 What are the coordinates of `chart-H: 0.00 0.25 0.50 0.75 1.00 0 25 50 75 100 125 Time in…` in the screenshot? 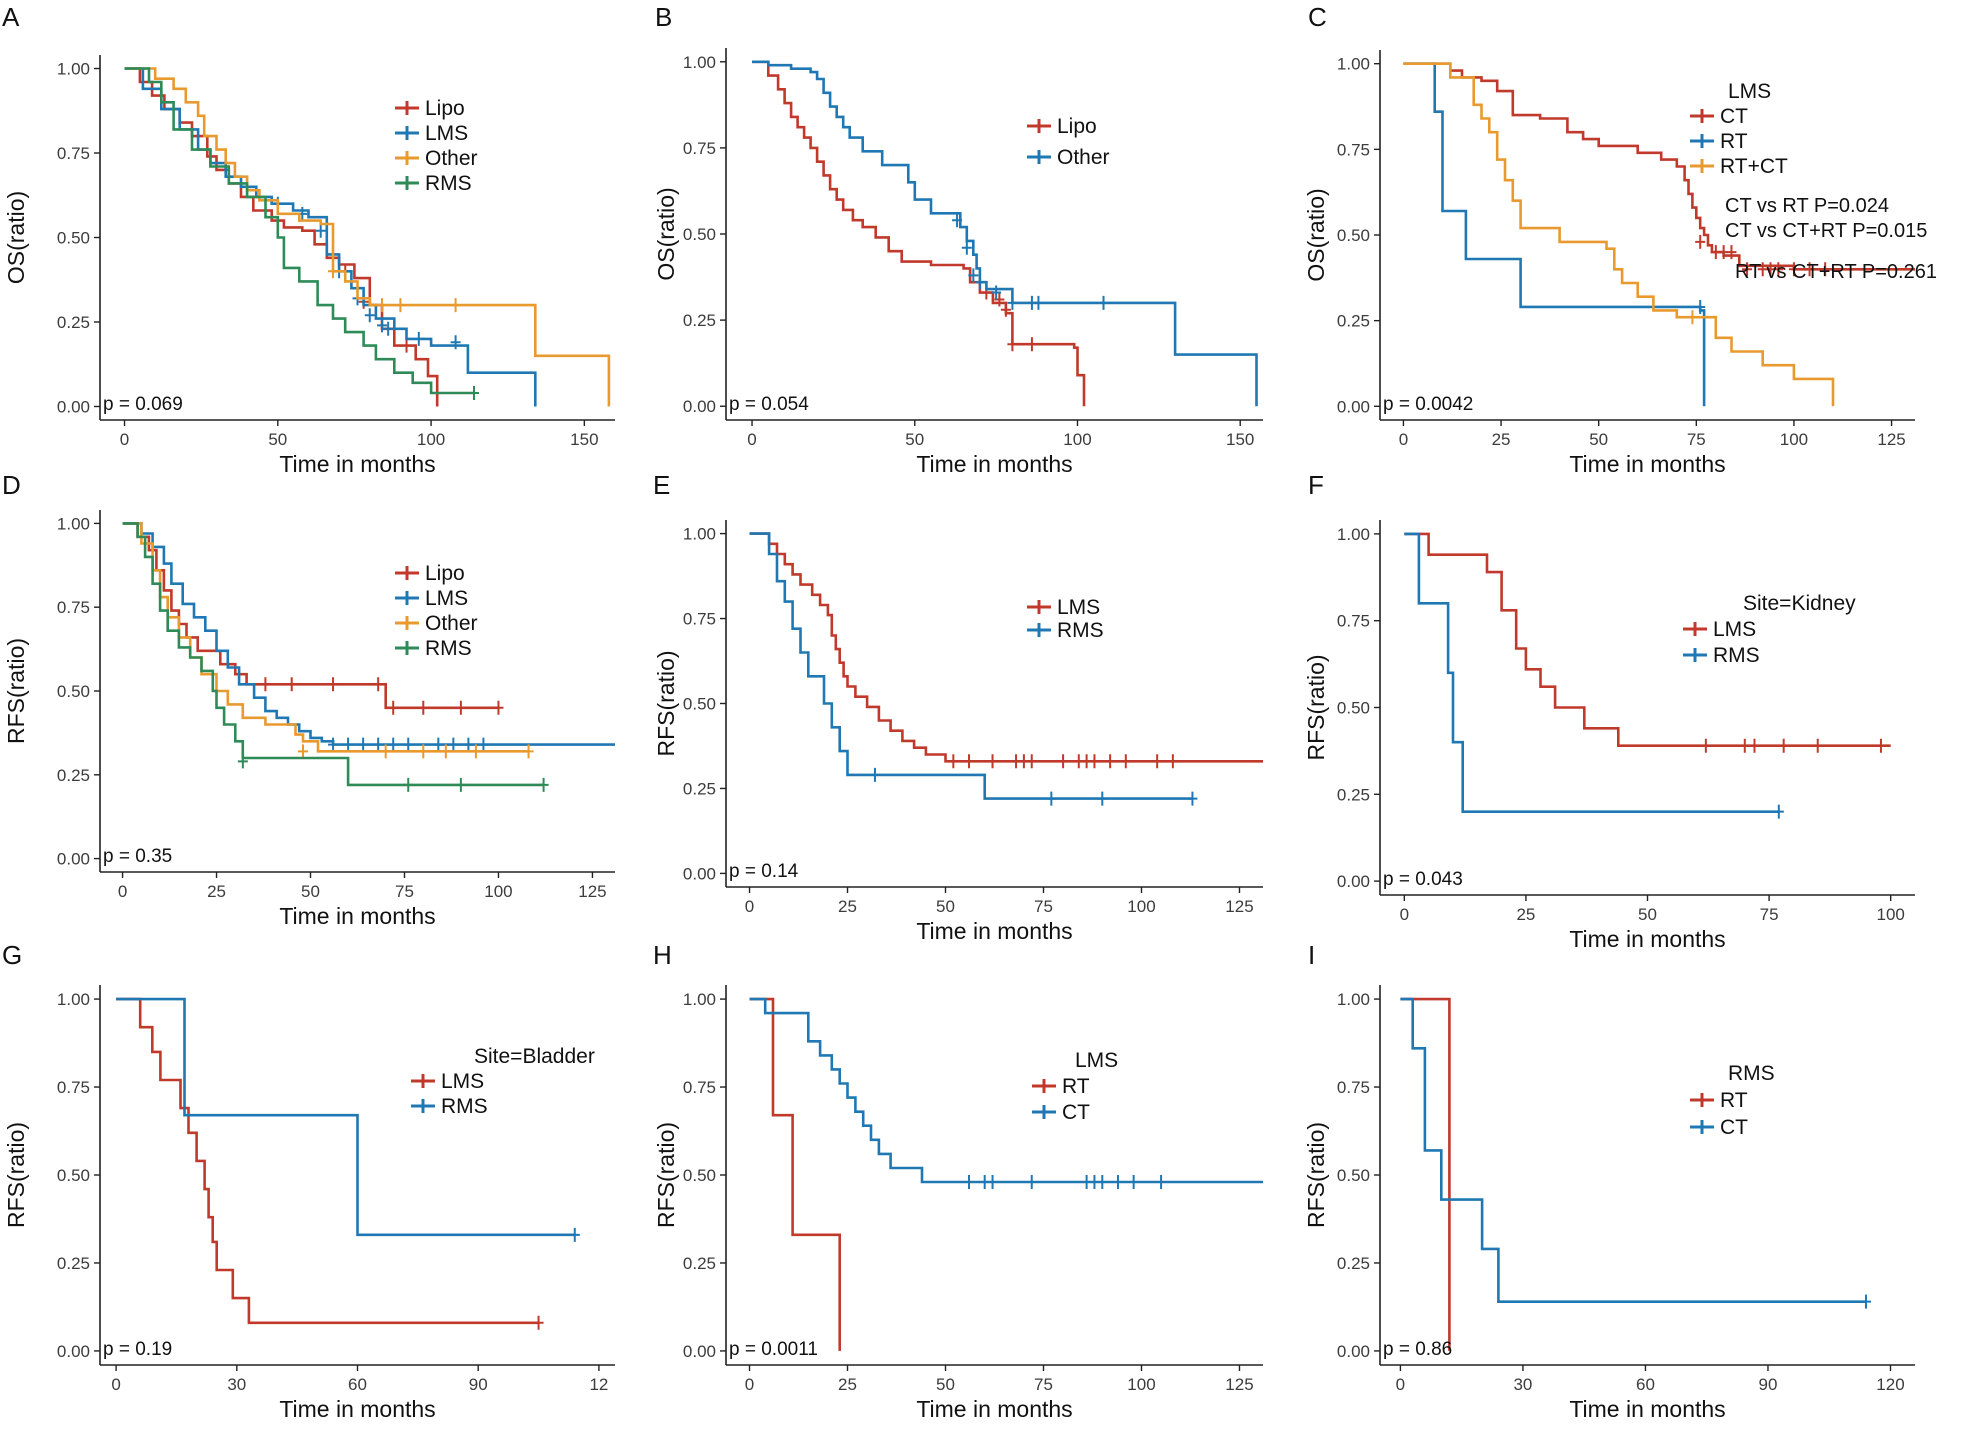 It's located at (958, 1203).